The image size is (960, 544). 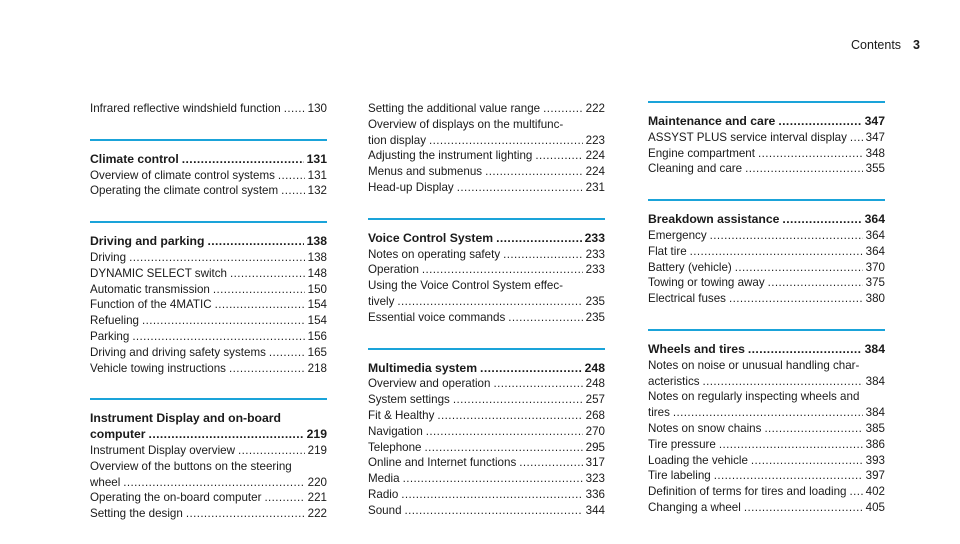 What do you see at coordinates (766, 429) in the screenshot?
I see `toc-entry-line: Notes on snow chains 385` at bounding box center [766, 429].